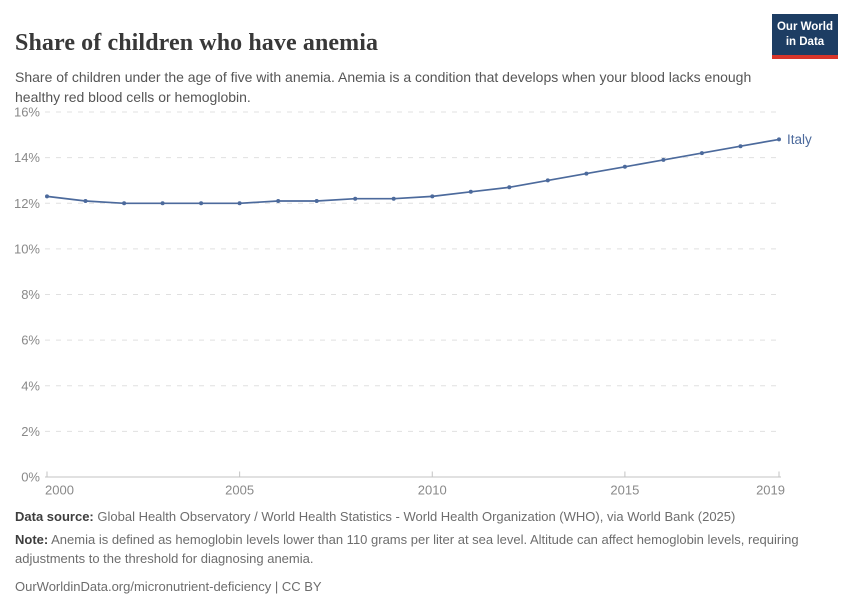 The image size is (850, 600). I want to click on x-axis-tick-label: 2005, so click(239, 490).